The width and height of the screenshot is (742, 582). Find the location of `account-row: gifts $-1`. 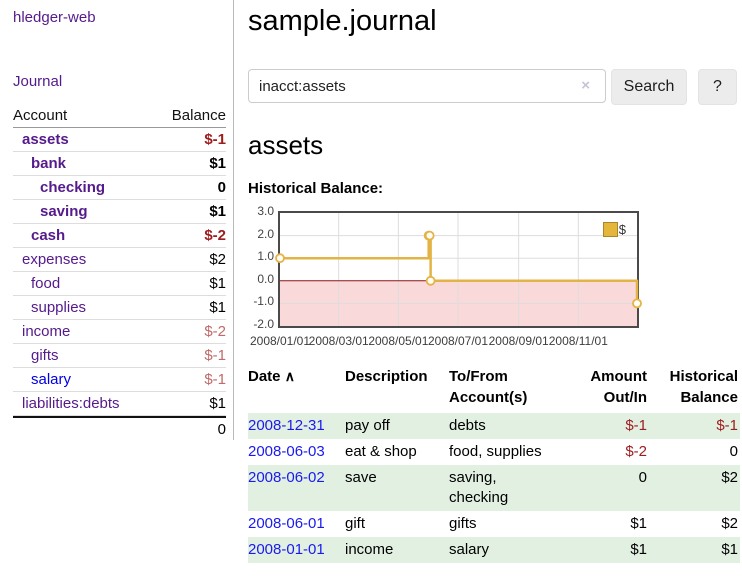

account-row: gifts $-1 is located at coordinates (119, 356).